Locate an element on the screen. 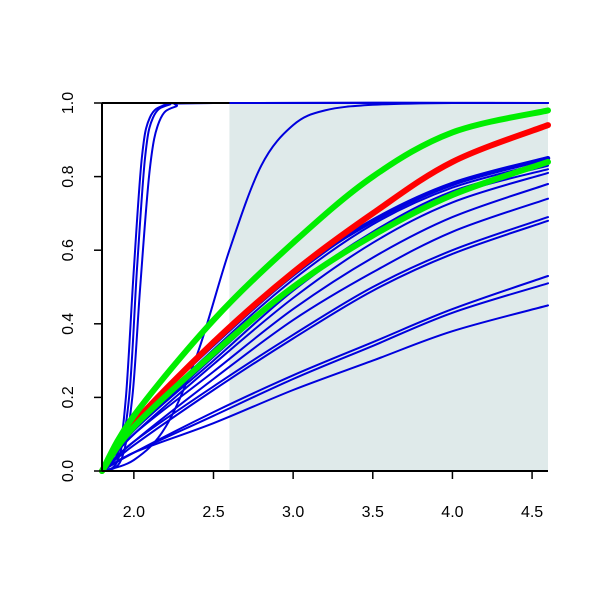  x-tick-label: 2.5 is located at coordinates (213, 512).